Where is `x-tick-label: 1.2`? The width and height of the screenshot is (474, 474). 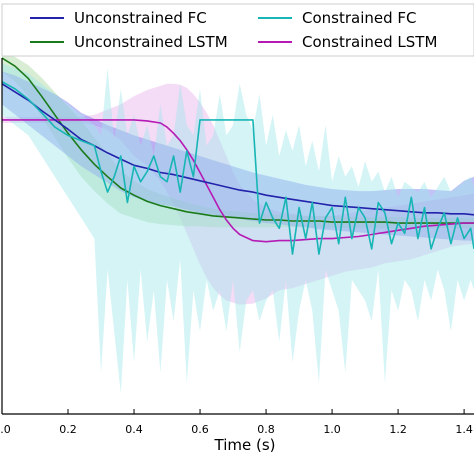 x-tick-label: 1.2 is located at coordinates (398, 429).